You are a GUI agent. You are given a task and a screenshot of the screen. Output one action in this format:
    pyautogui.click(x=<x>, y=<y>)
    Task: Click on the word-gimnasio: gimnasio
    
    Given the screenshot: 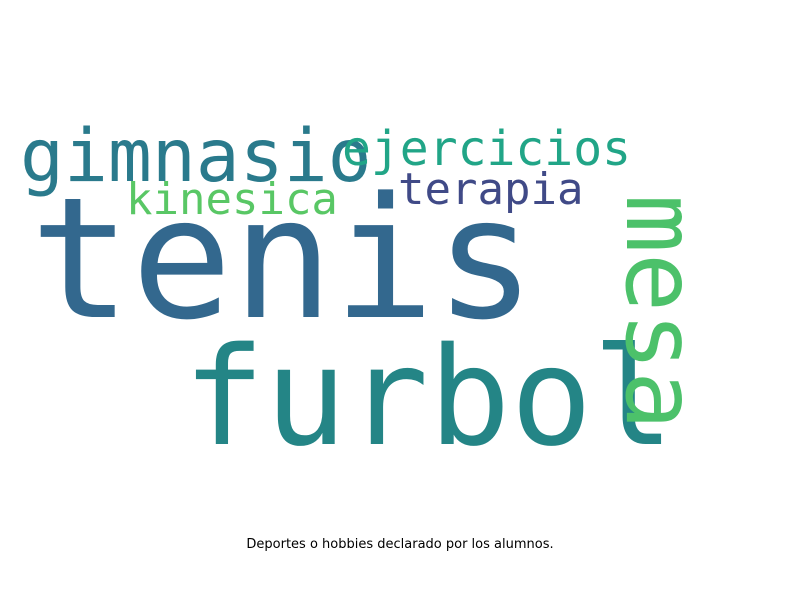 What is the action you would take?
    pyautogui.click(x=196, y=156)
    